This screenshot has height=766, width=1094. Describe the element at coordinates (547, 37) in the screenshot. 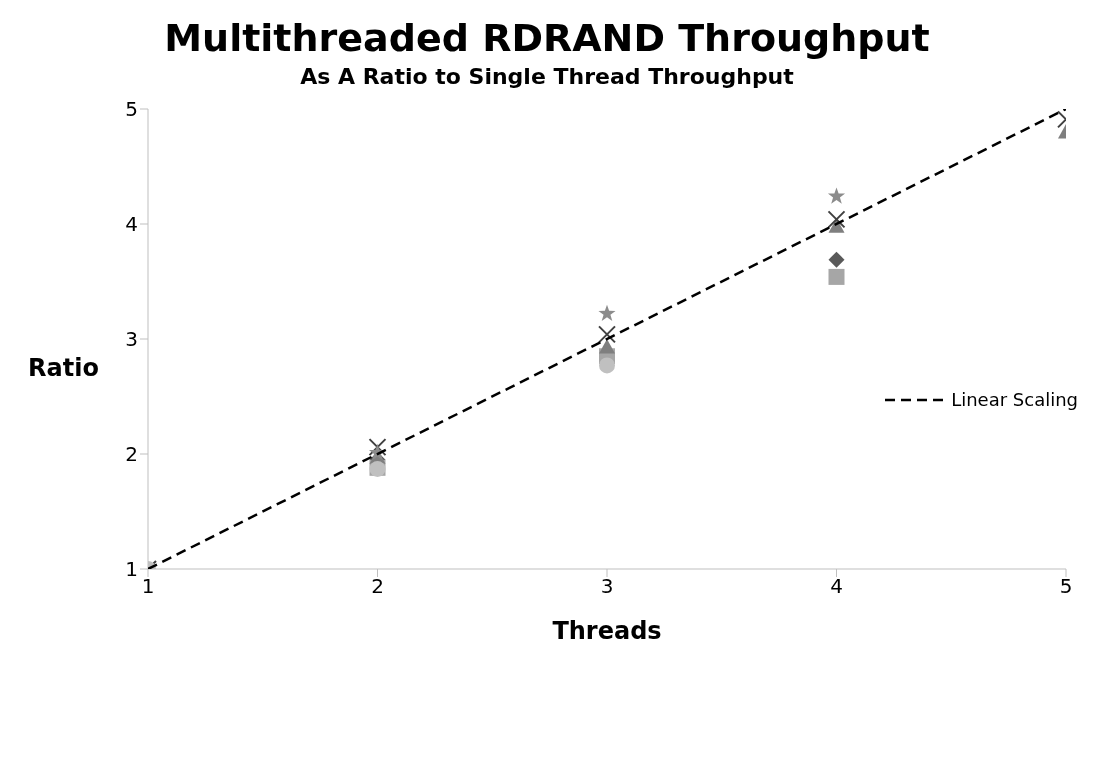

I see `chart-title: Multithreaded RDRAND Throughput` at that location.